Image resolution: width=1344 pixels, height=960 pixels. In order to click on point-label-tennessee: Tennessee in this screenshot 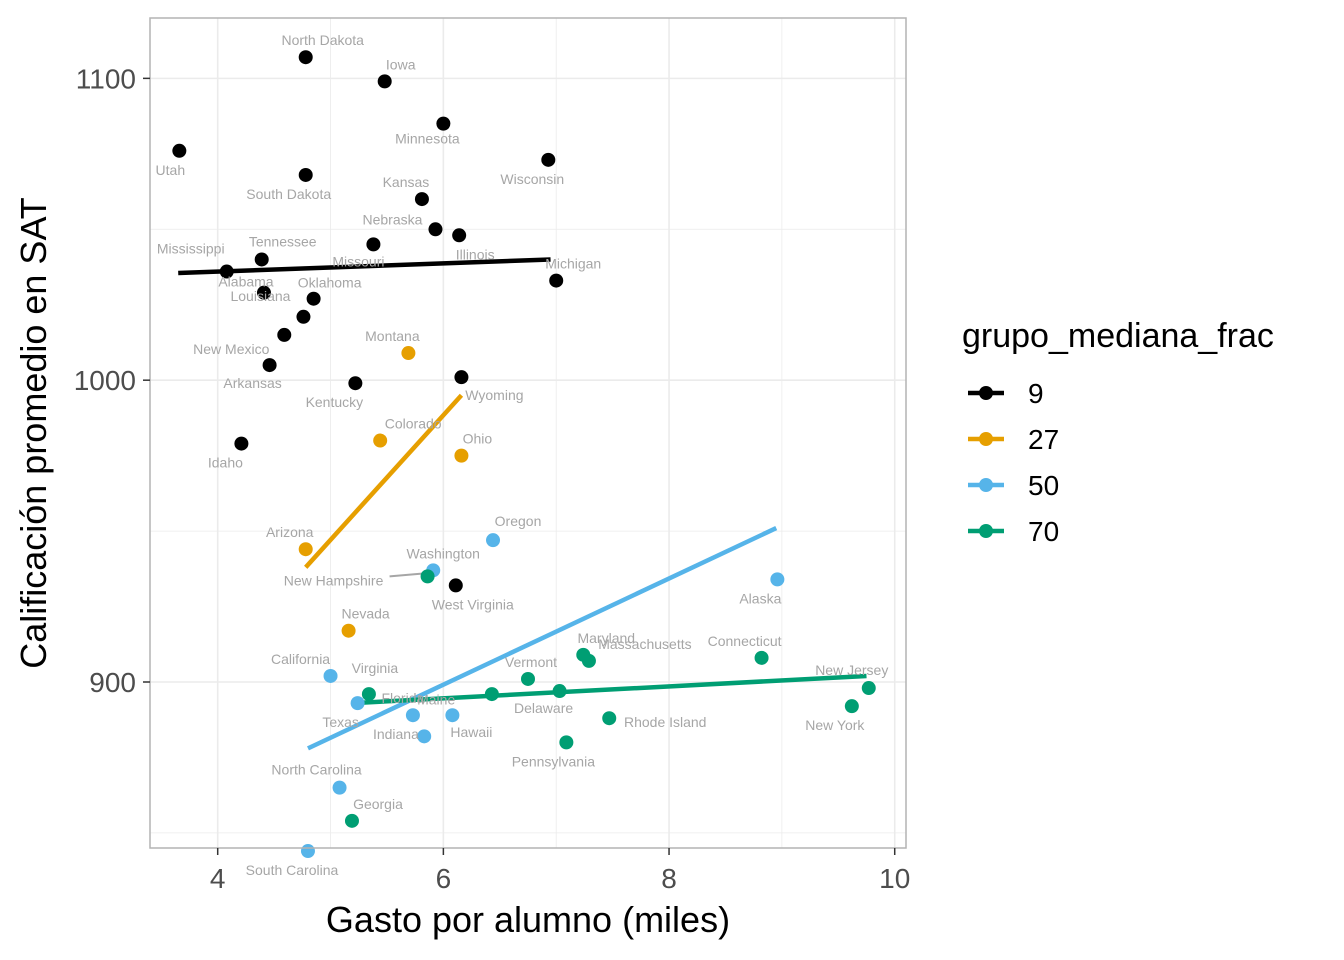, I will do `click(283, 241)`.